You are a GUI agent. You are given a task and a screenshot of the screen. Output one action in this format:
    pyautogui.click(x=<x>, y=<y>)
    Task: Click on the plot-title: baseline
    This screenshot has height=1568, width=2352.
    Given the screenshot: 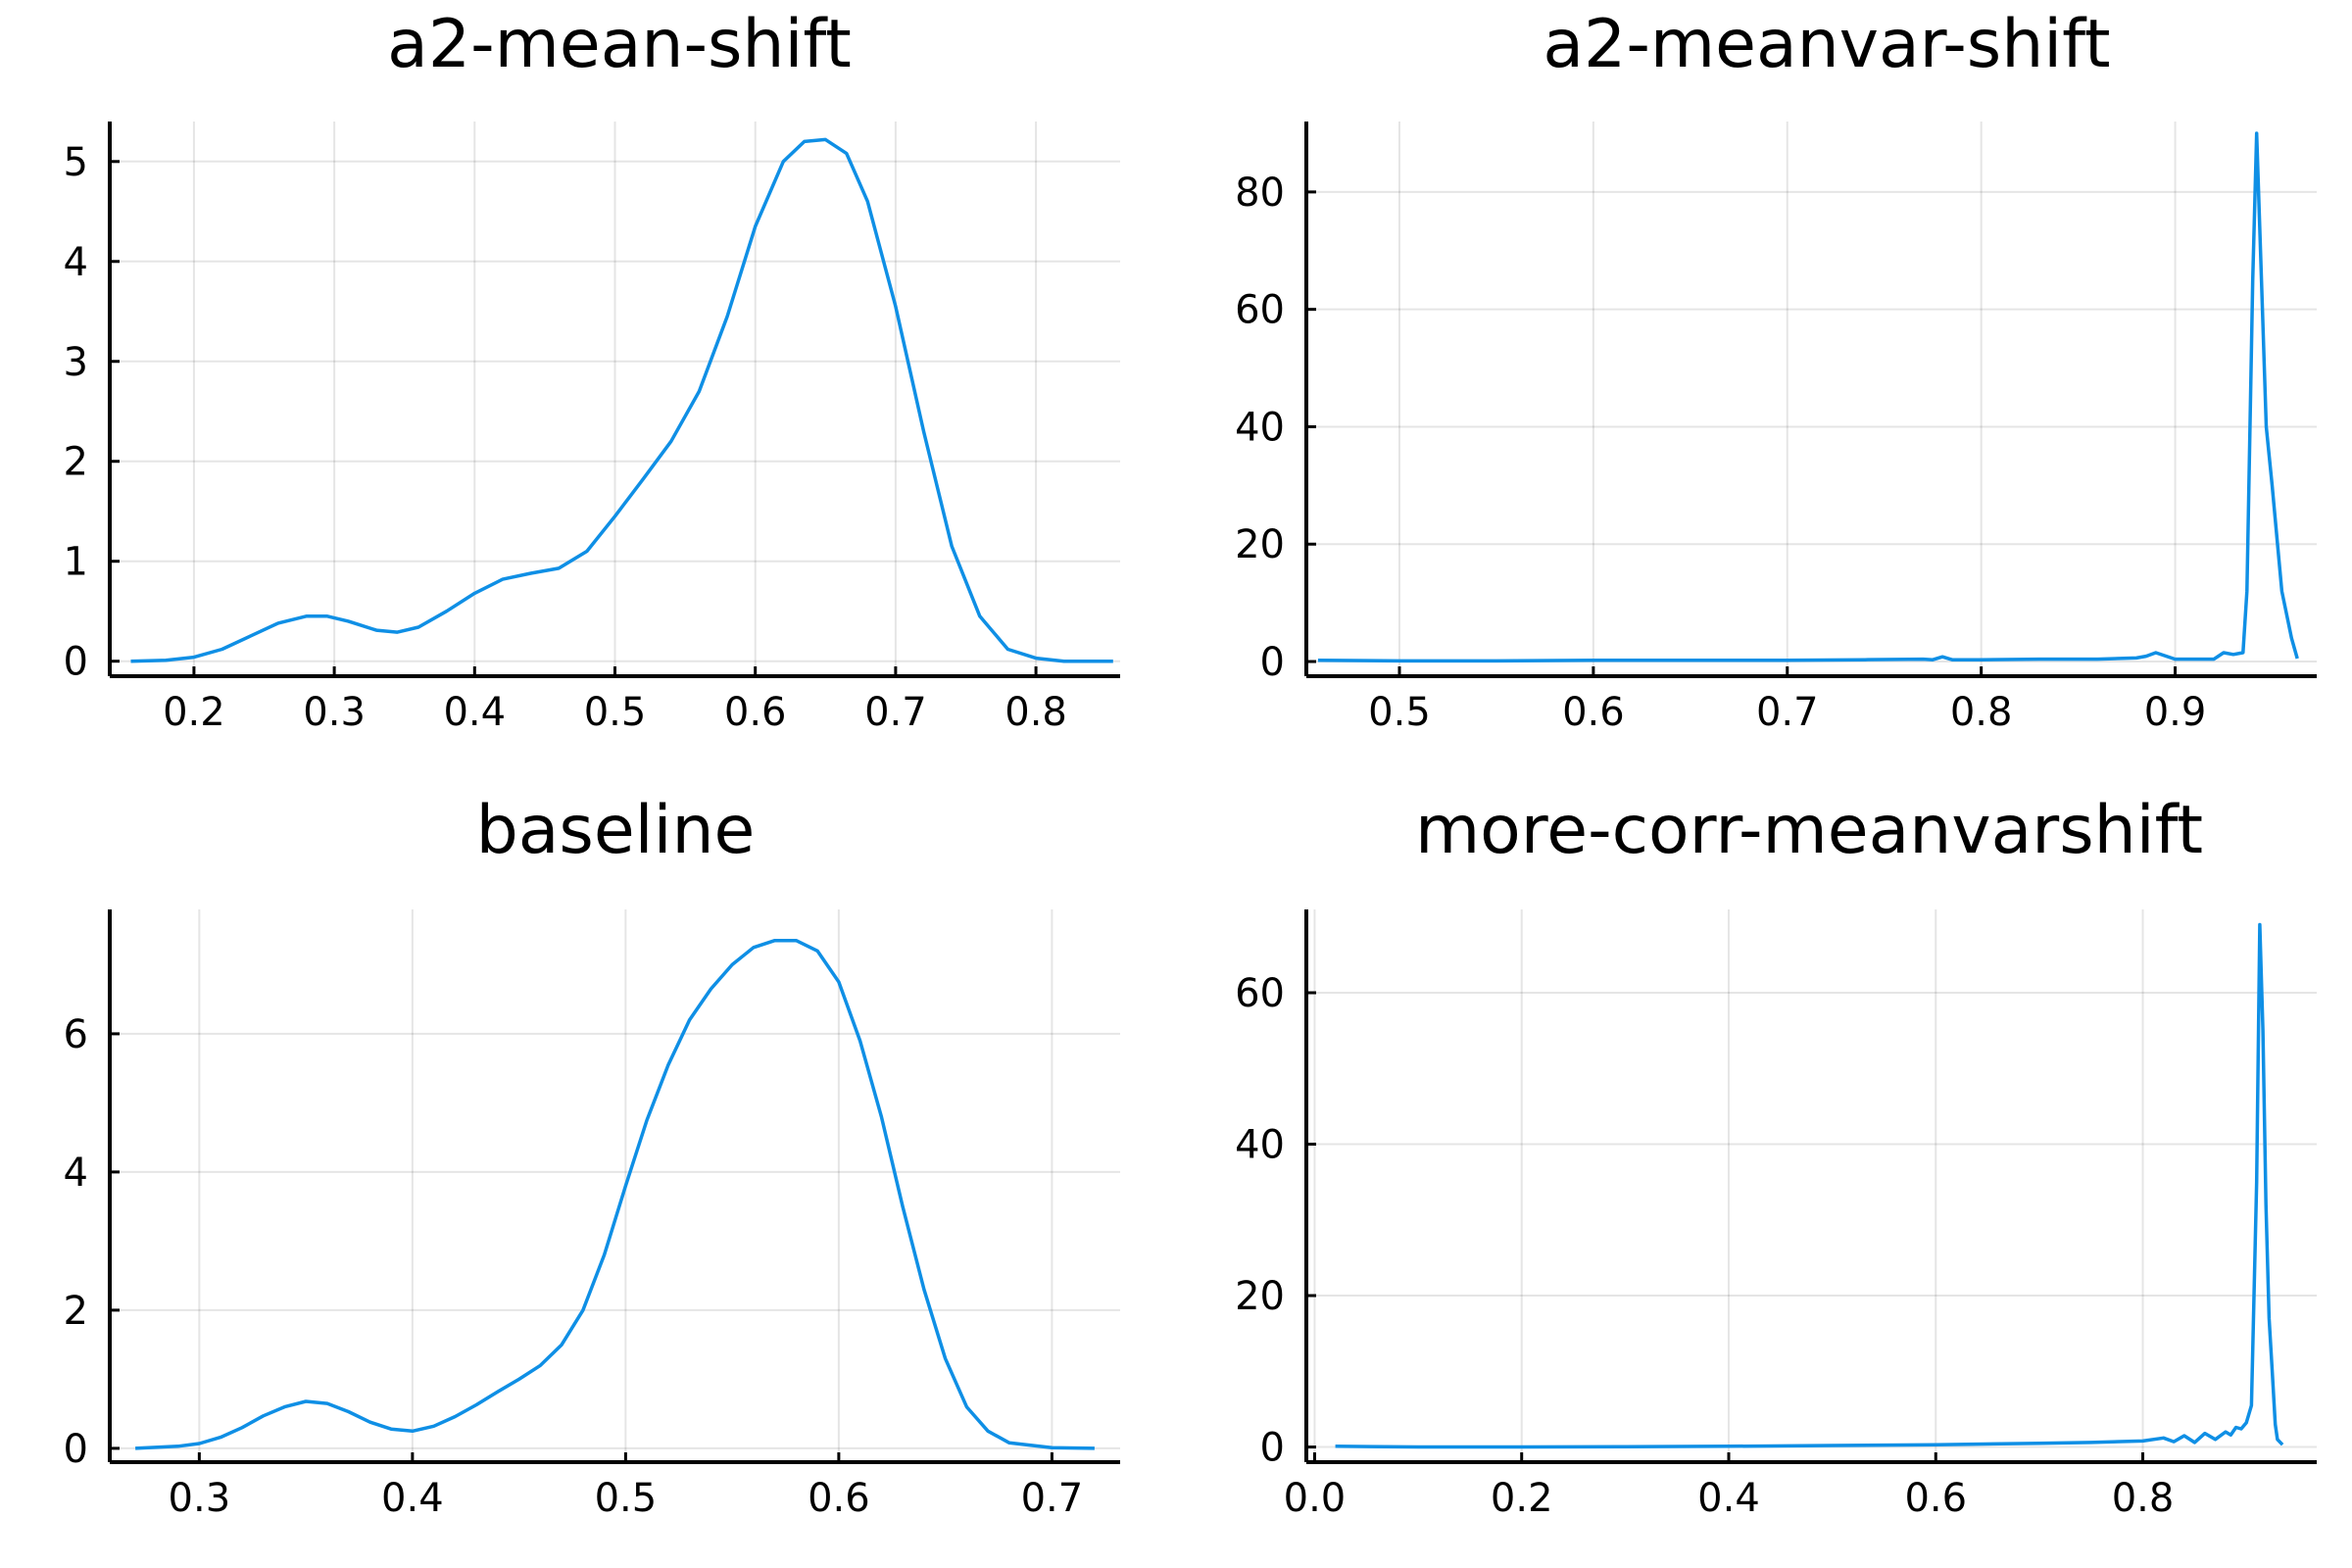 What is the action you would take?
    pyautogui.click(x=616, y=830)
    